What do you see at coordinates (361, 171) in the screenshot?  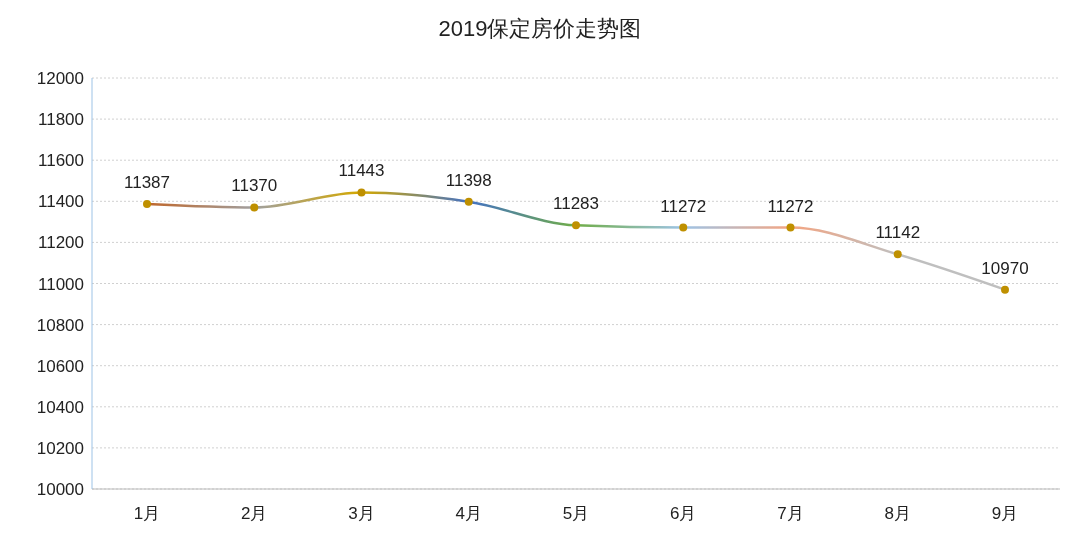 I see `data-label: 11443` at bounding box center [361, 171].